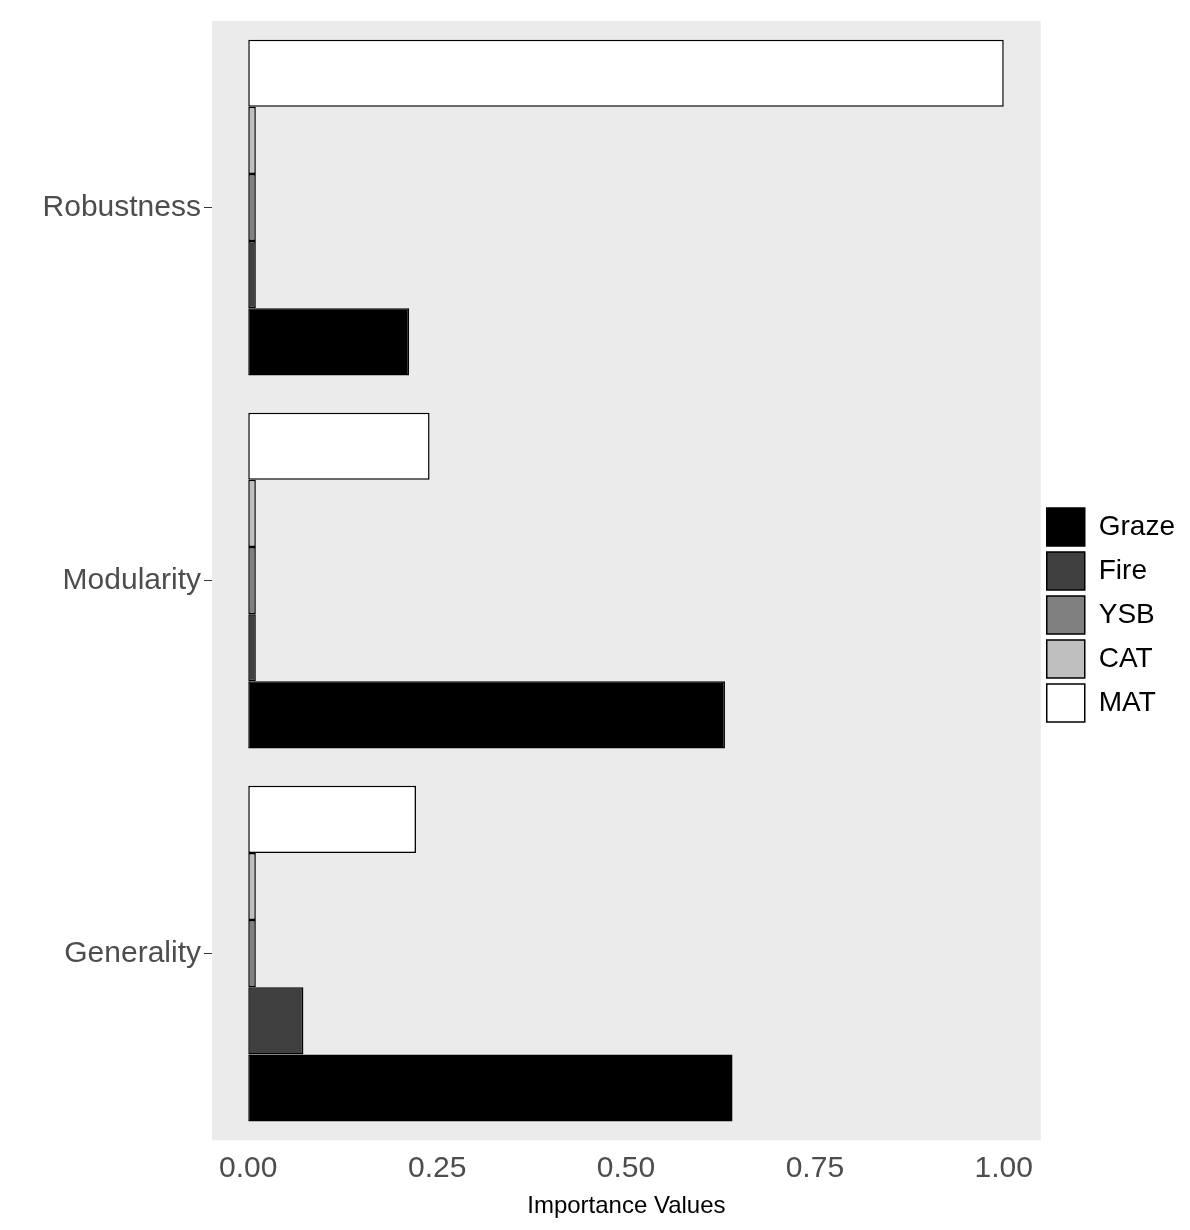  What do you see at coordinates (1003, 1167) in the screenshot?
I see `x-tick-label: 1.00` at bounding box center [1003, 1167].